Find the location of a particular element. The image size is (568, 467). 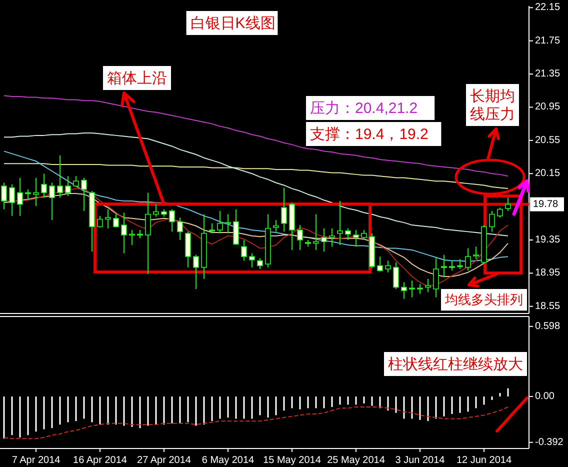

y-tick-label: 0.00 is located at coordinates (545, 396).